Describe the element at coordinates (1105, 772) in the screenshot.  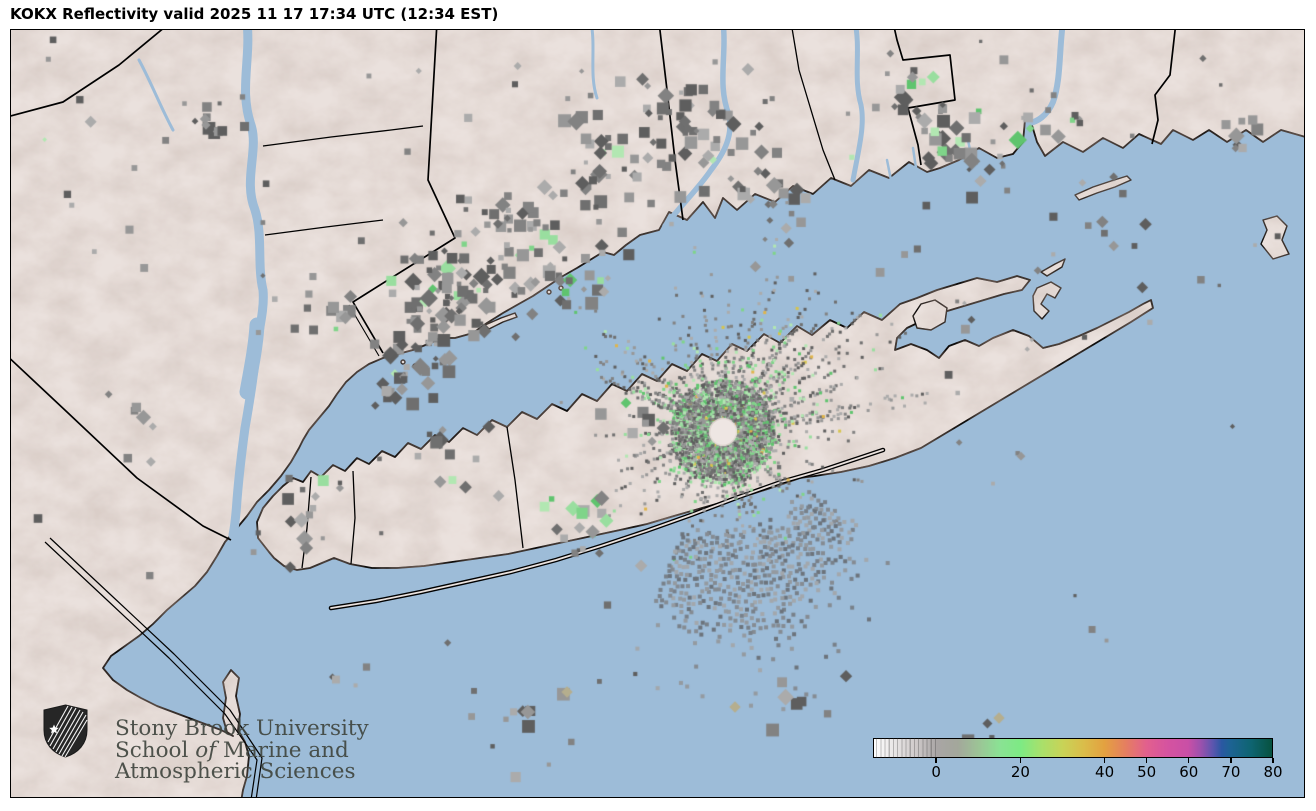
I see `colorbar-tick-label: 40` at that location.